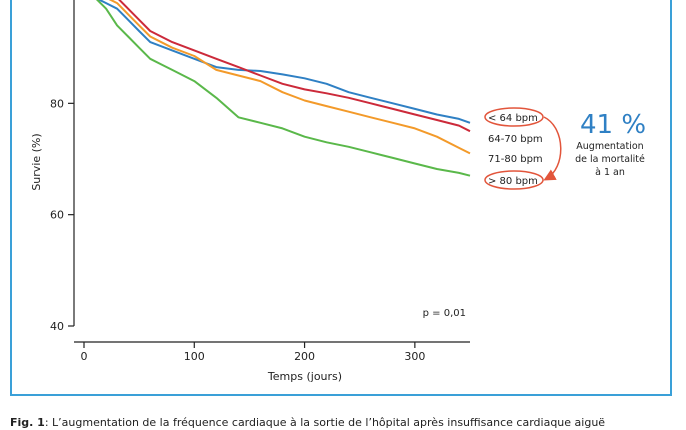  What do you see at coordinates (515, 139) in the screenshot?
I see `legend-label-2: 64-70 bpm` at bounding box center [515, 139].